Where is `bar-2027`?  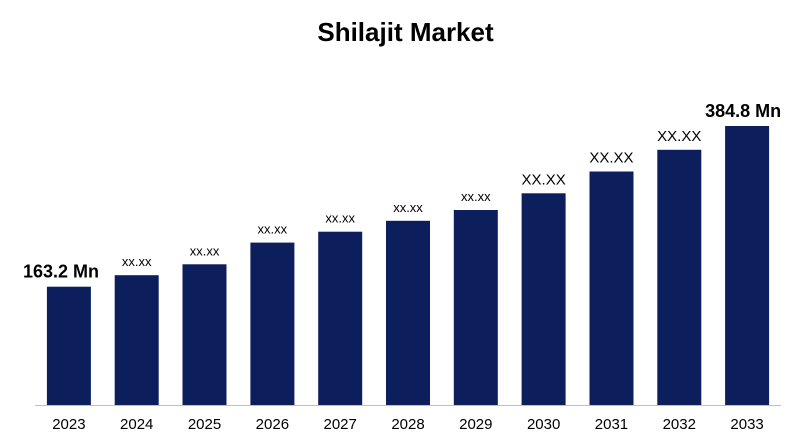
bar-2027 is located at coordinates (340, 318).